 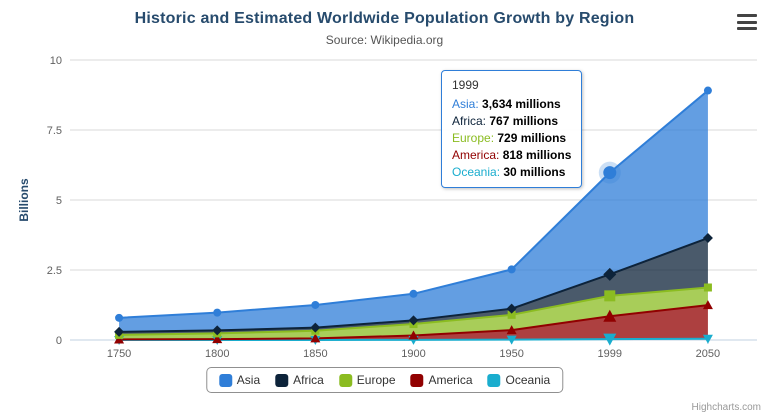 What do you see at coordinates (376, 380) in the screenshot?
I see `legend-label: Europe` at bounding box center [376, 380].